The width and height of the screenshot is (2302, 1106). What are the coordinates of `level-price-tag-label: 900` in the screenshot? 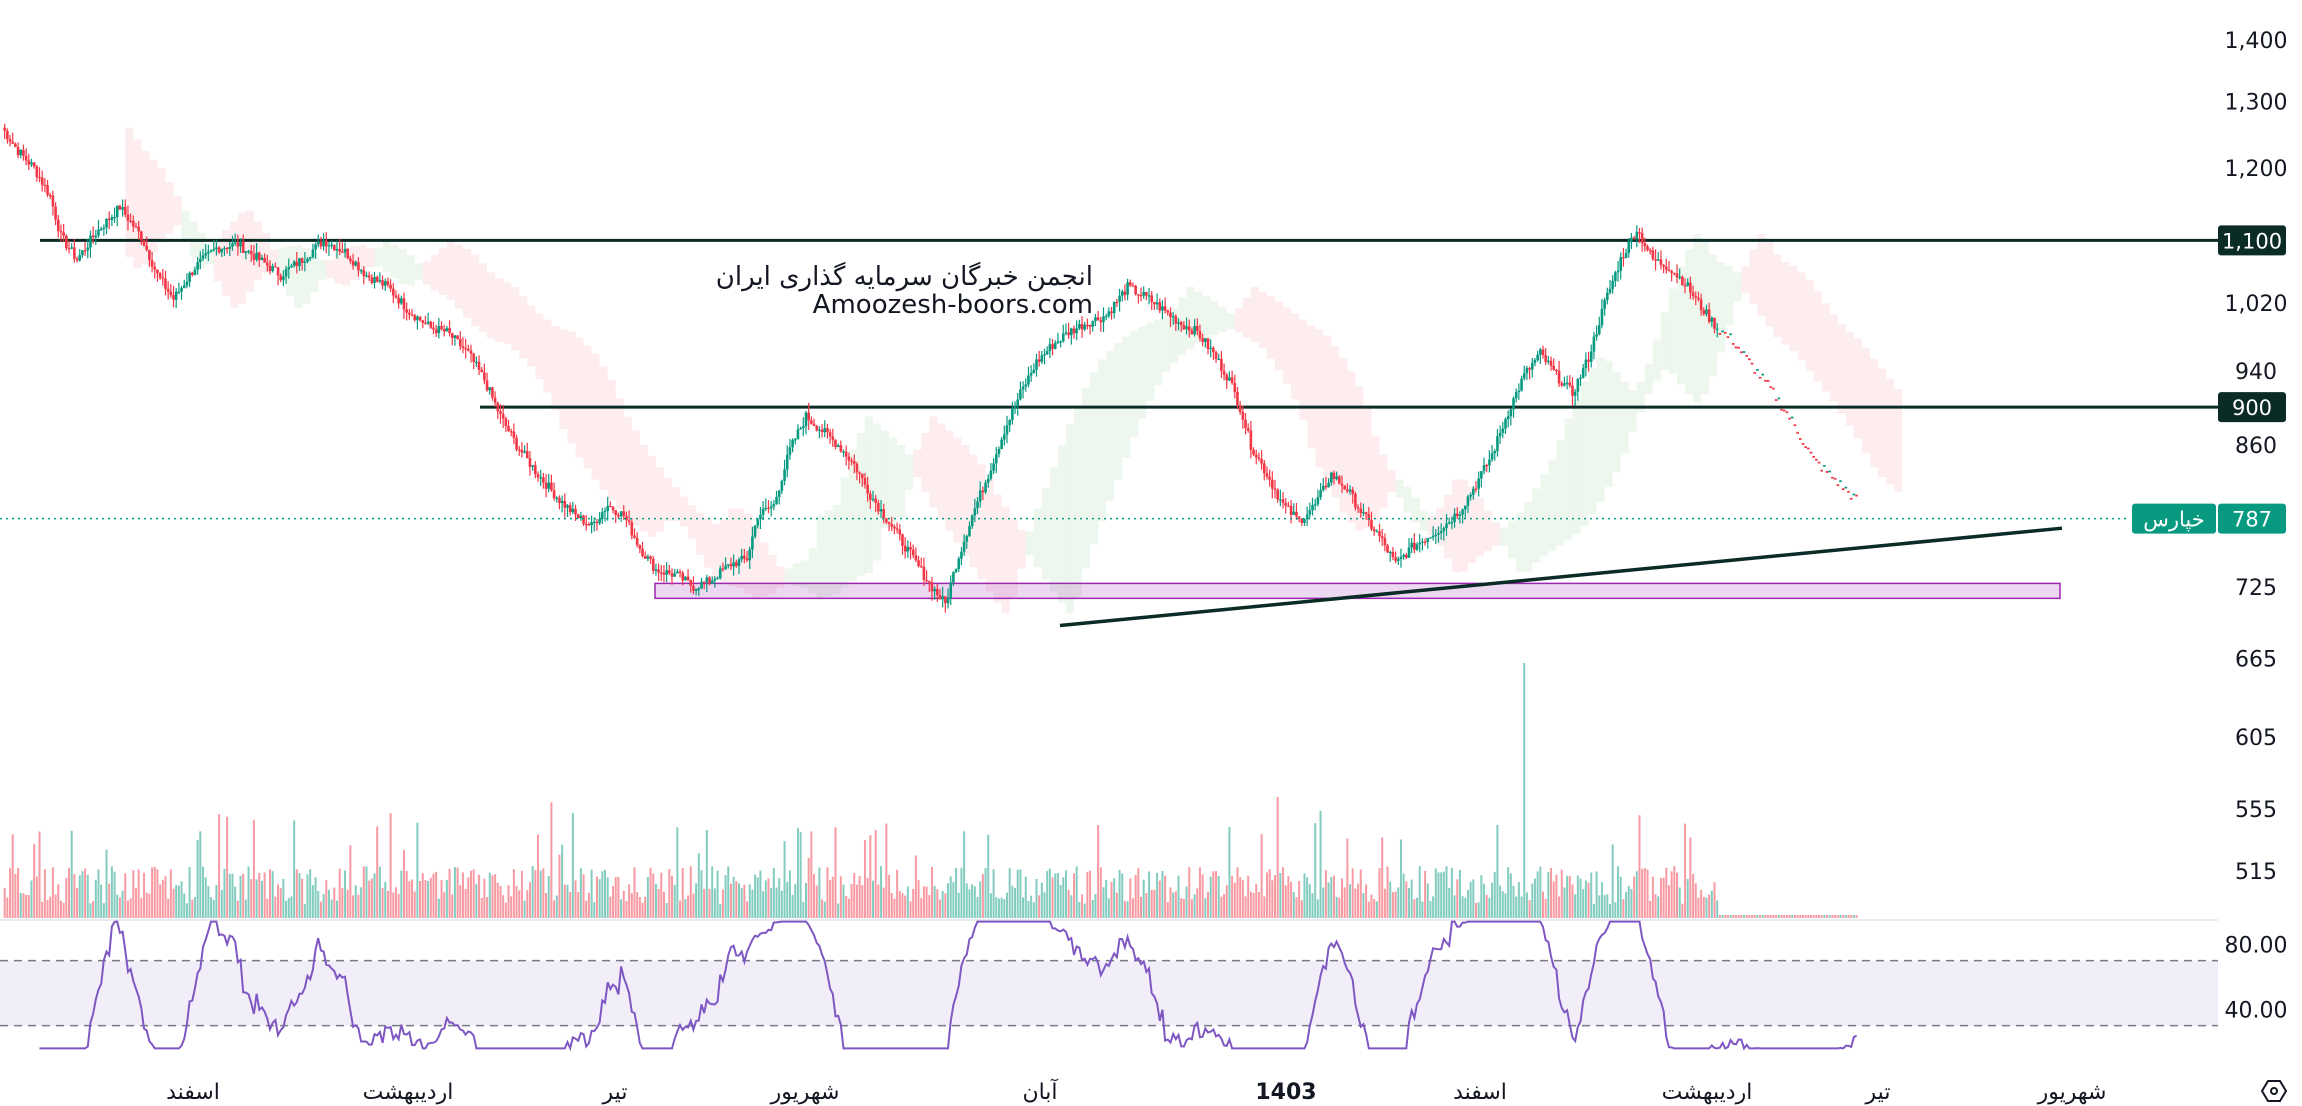 It's located at (2252, 408).